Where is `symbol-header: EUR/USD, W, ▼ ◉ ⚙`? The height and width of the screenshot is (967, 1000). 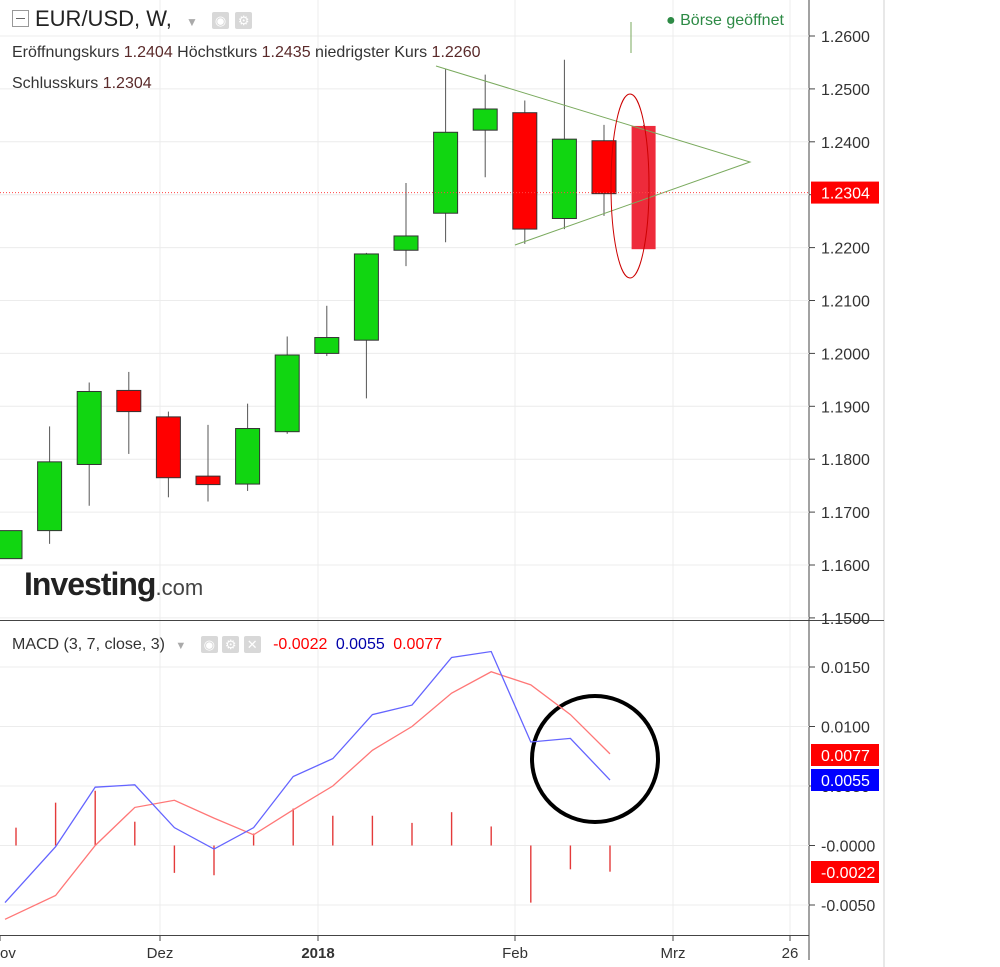
symbol-header: EUR/USD, W, ▼ ◉ ⚙ is located at coordinates (132, 19).